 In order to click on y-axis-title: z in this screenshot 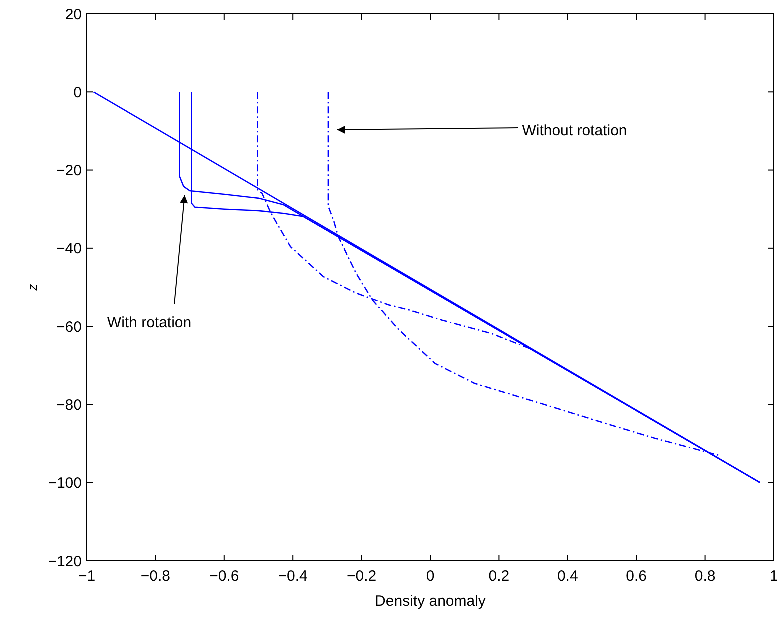, I will do `click(32, 288)`.